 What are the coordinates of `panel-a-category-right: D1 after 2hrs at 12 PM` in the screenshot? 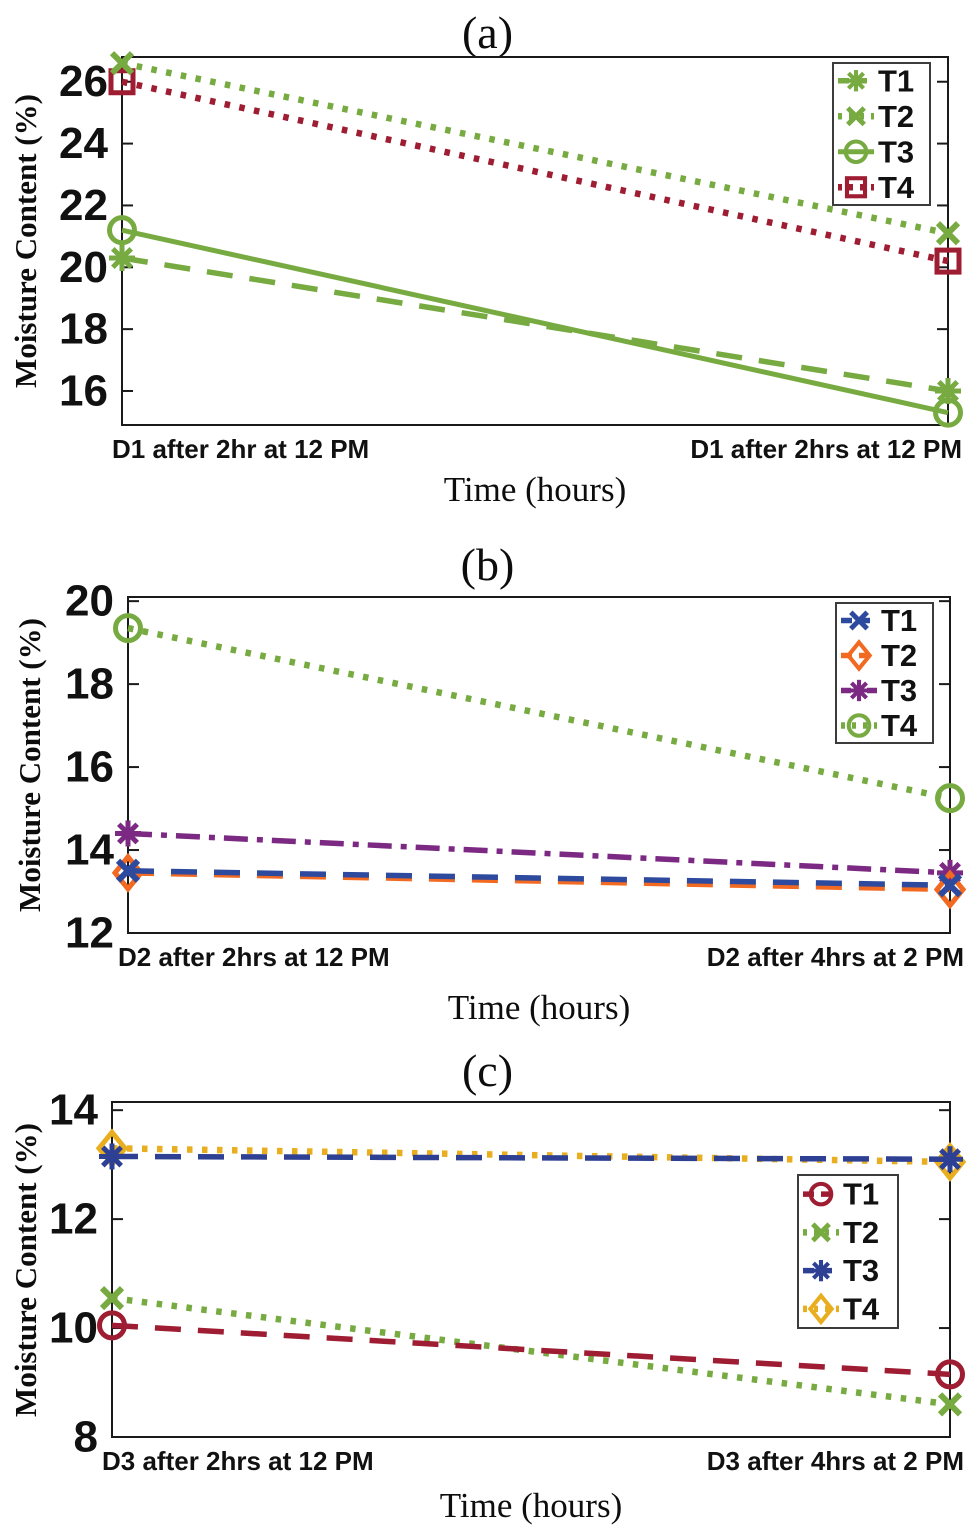 It's located at (826, 449).